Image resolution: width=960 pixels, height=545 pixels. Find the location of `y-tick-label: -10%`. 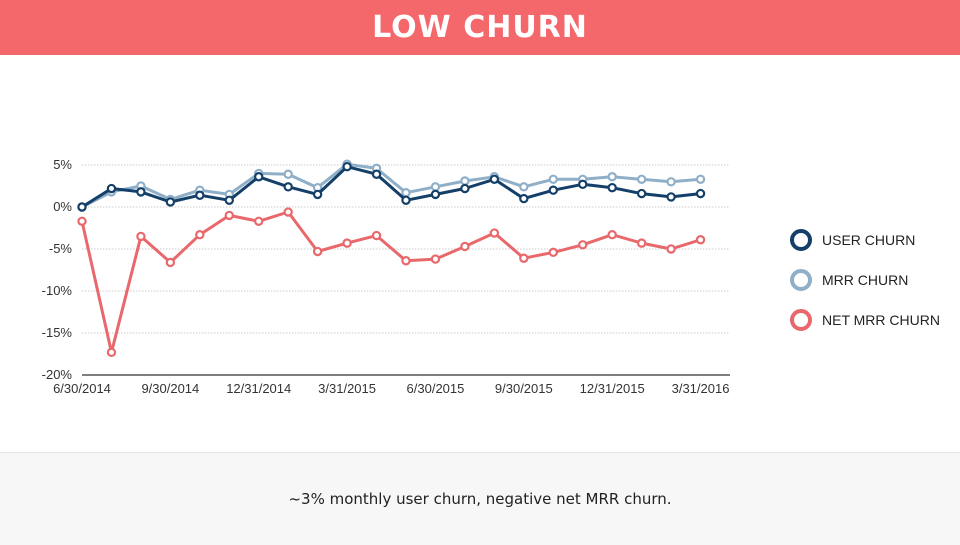

y-tick-label: -10% is located at coordinates (57, 290).